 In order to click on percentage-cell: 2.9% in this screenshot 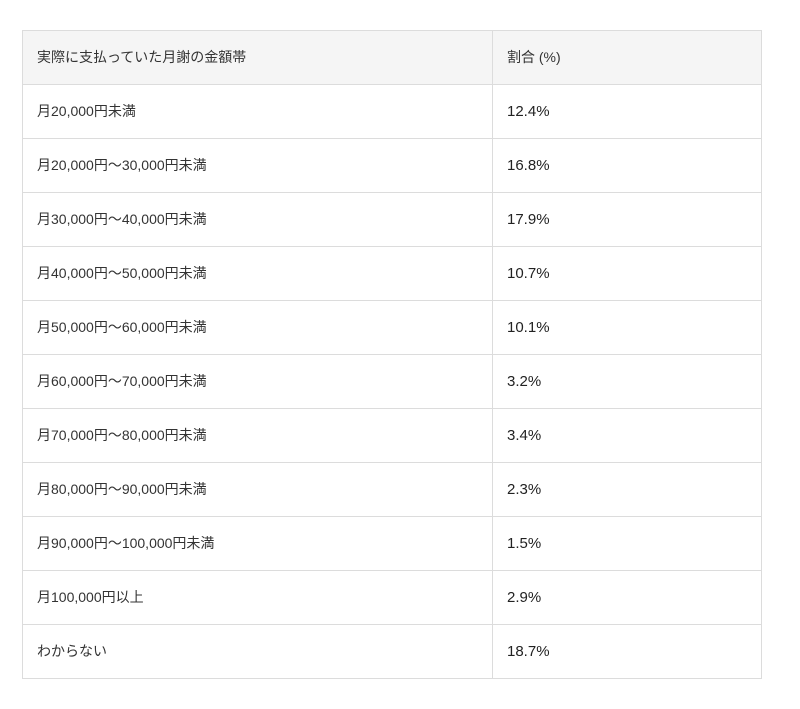, I will do `click(627, 597)`.